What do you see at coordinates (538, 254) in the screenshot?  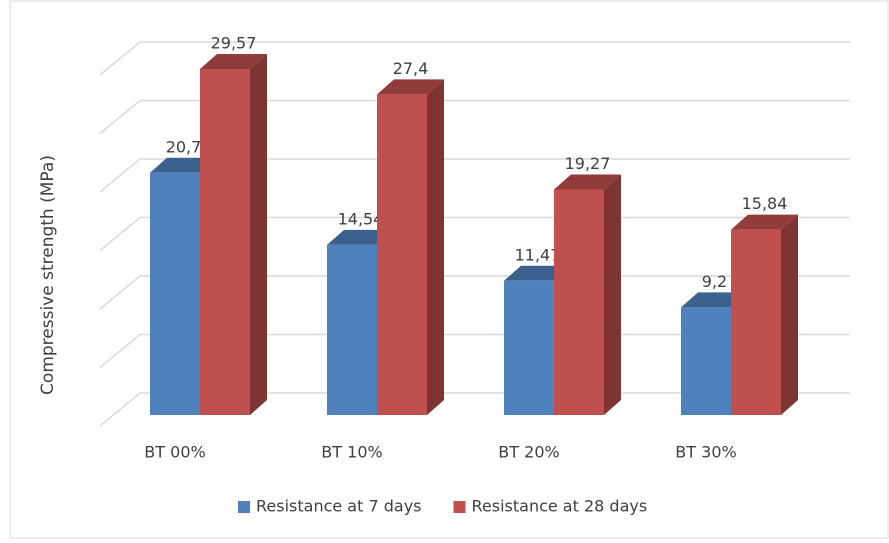 I see `data-label: 11,47` at bounding box center [538, 254].